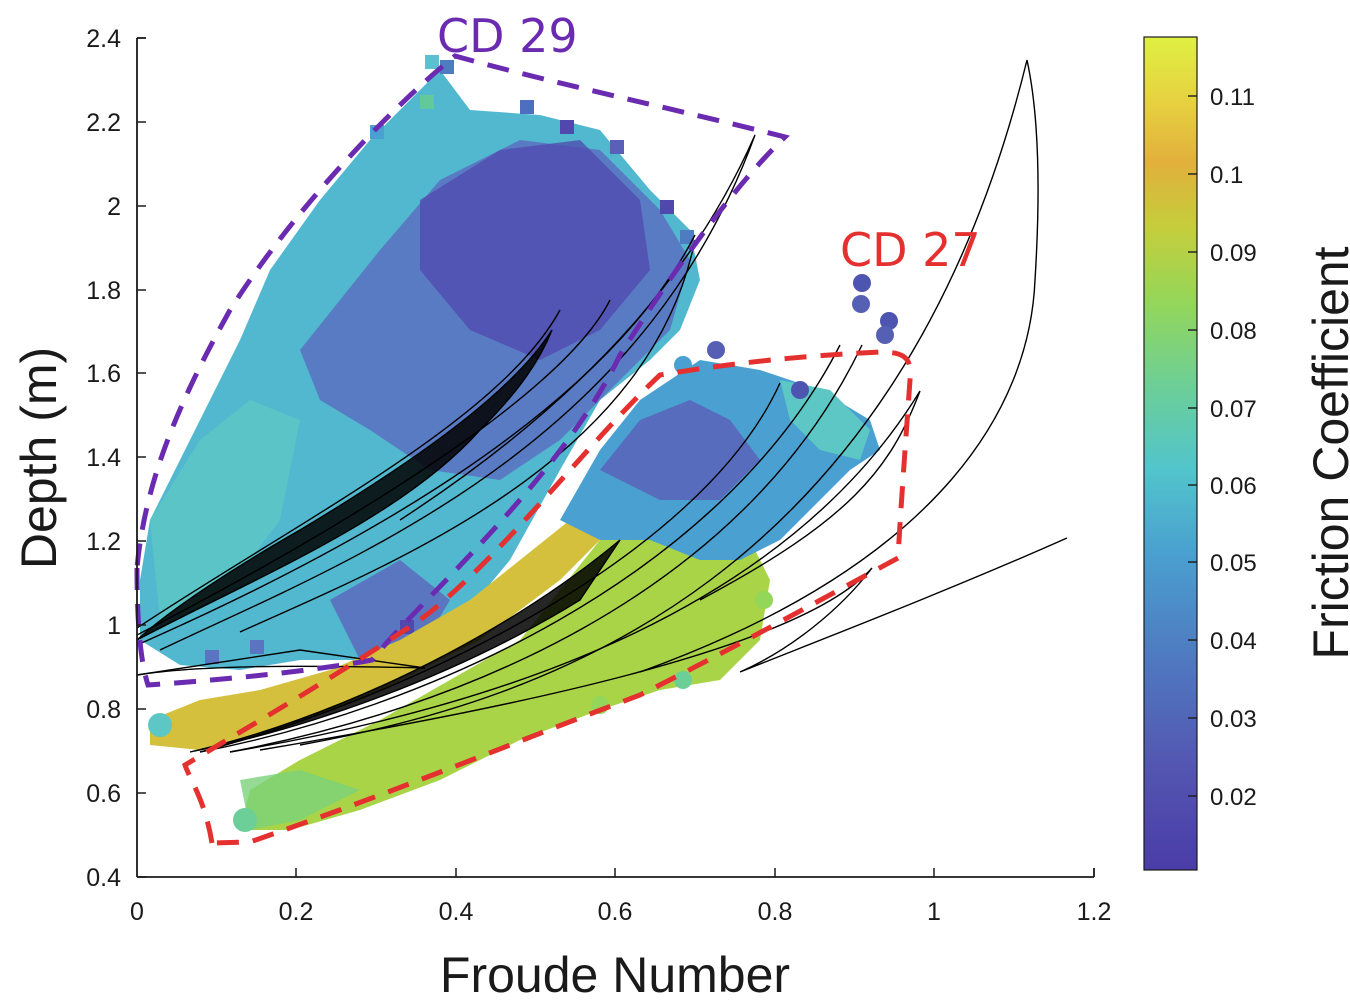 Image resolution: width=1350 pixels, height=1003 pixels. What do you see at coordinates (103, 710) in the screenshot?
I see `y-tick-label: 0.8` at bounding box center [103, 710].